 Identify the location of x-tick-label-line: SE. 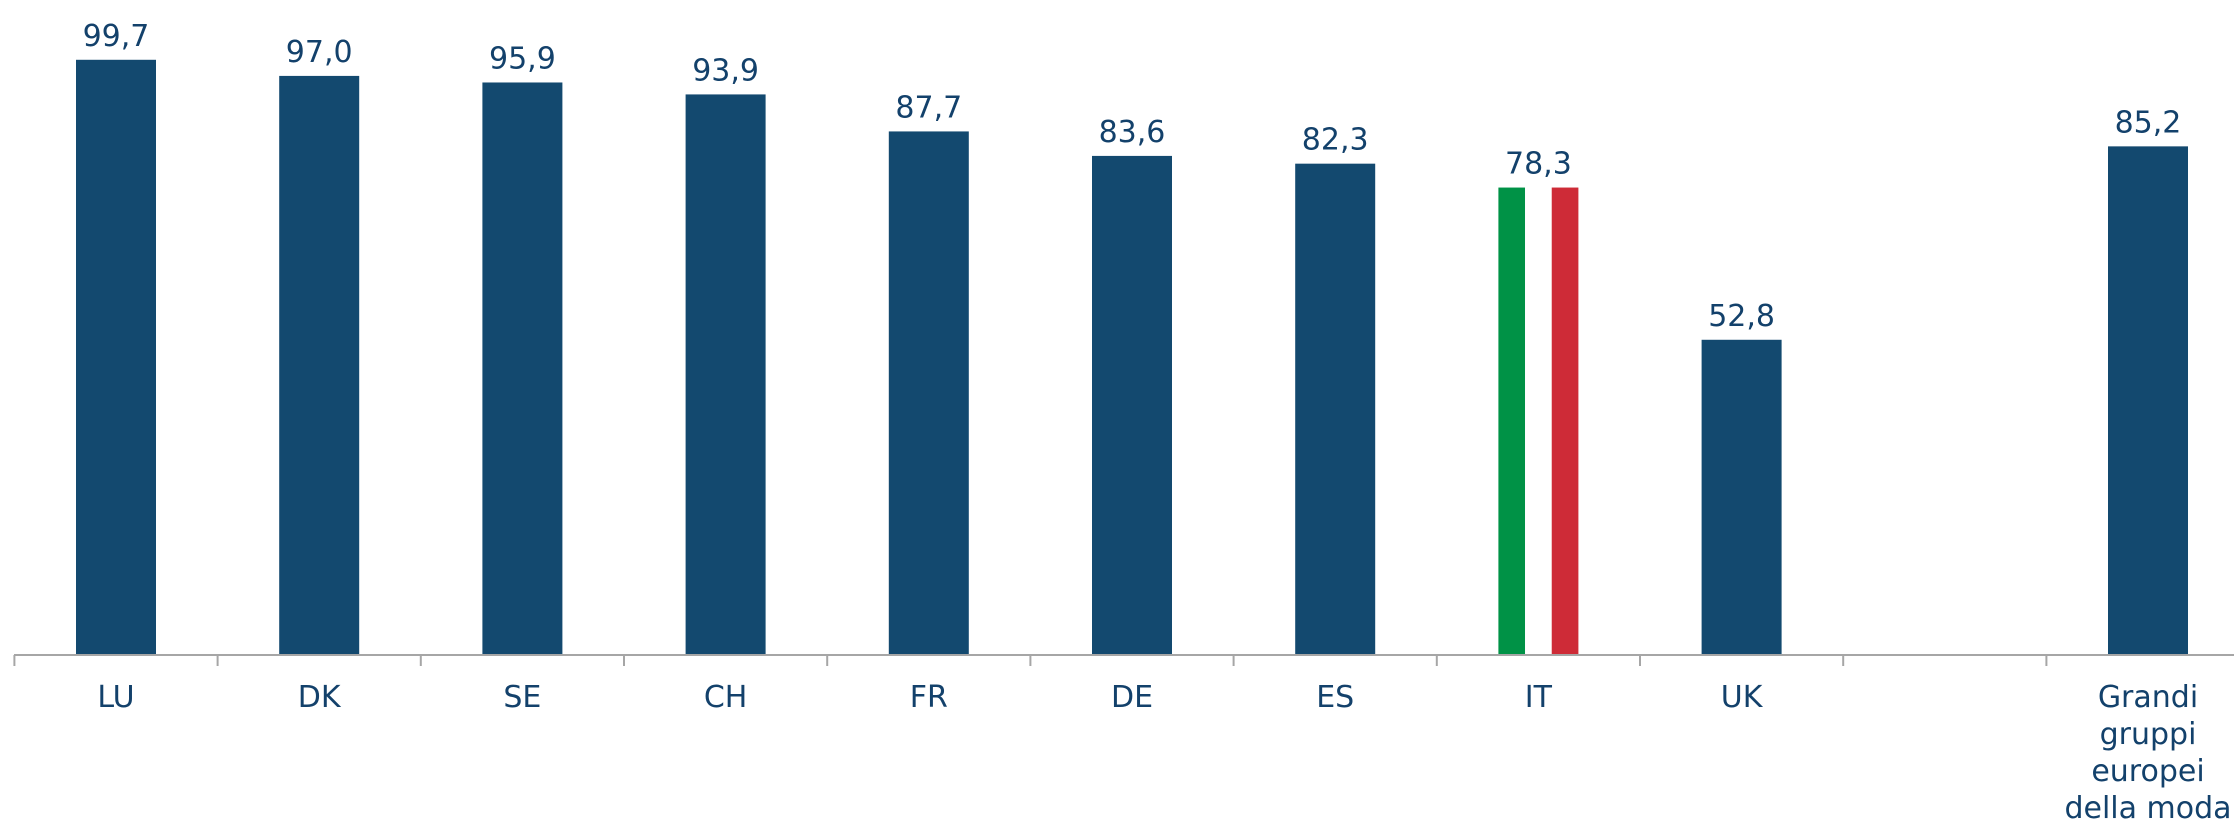
(522, 697).